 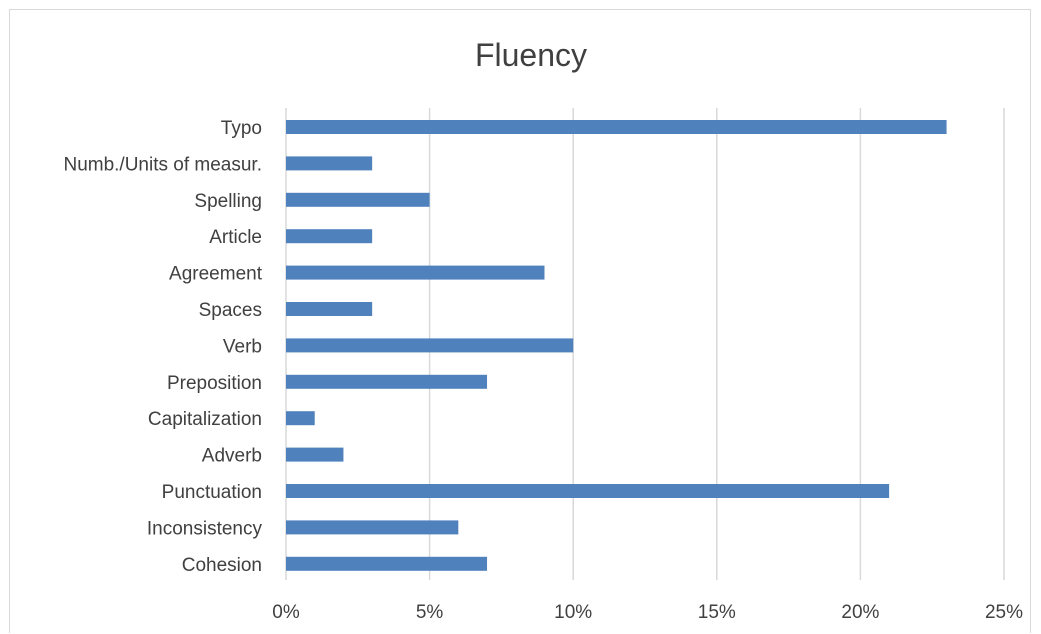 What do you see at coordinates (860, 612) in the screenshot?
I see `x-tick-label: 20%` at bounding box center [860, 612].